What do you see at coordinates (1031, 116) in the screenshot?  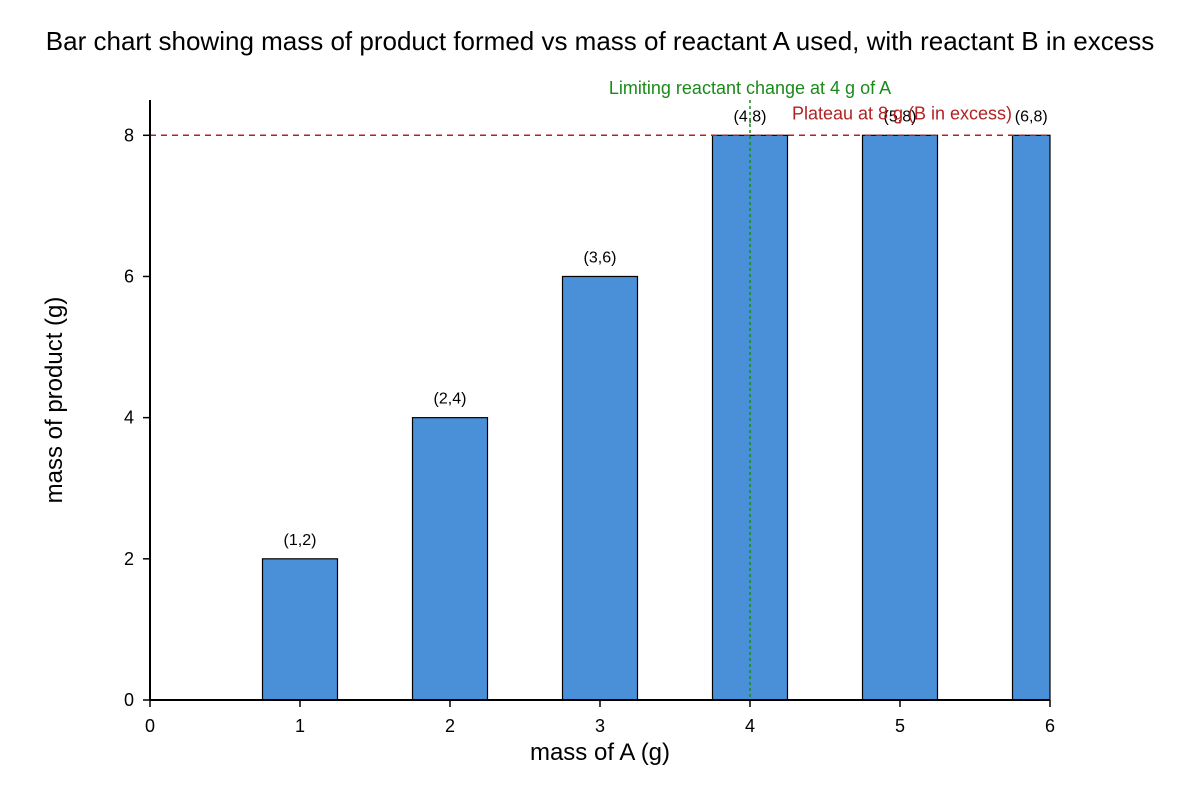 I see `data-label-6: (6,8)` at bounding box center [1031, 116].